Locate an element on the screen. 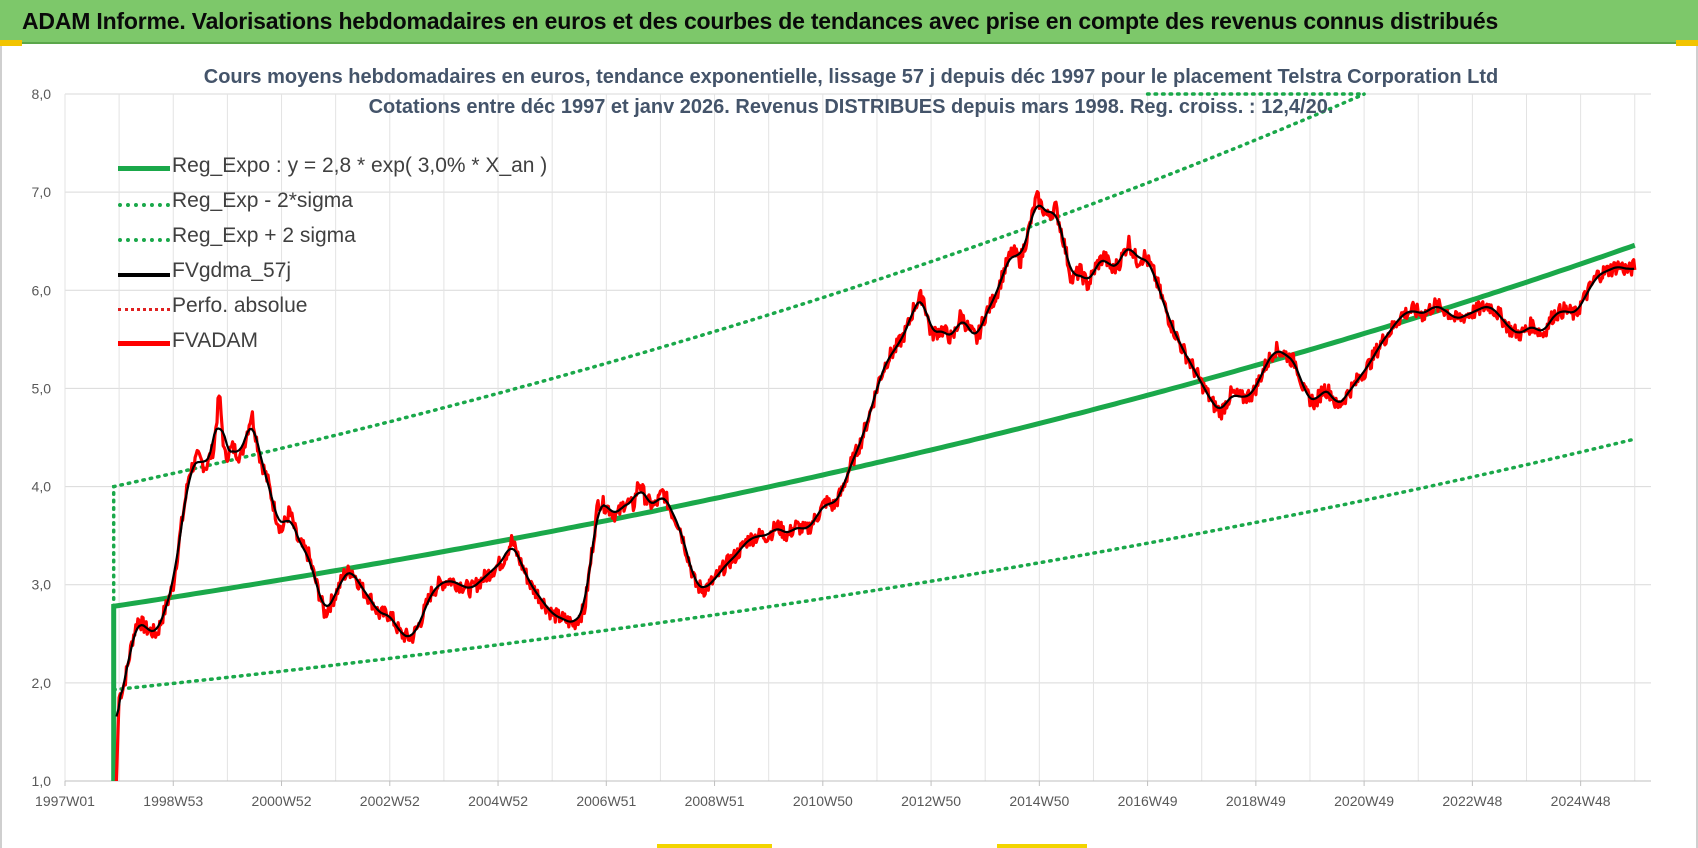  y-tick-label: 6,0 is located at coordinates (42, 290).